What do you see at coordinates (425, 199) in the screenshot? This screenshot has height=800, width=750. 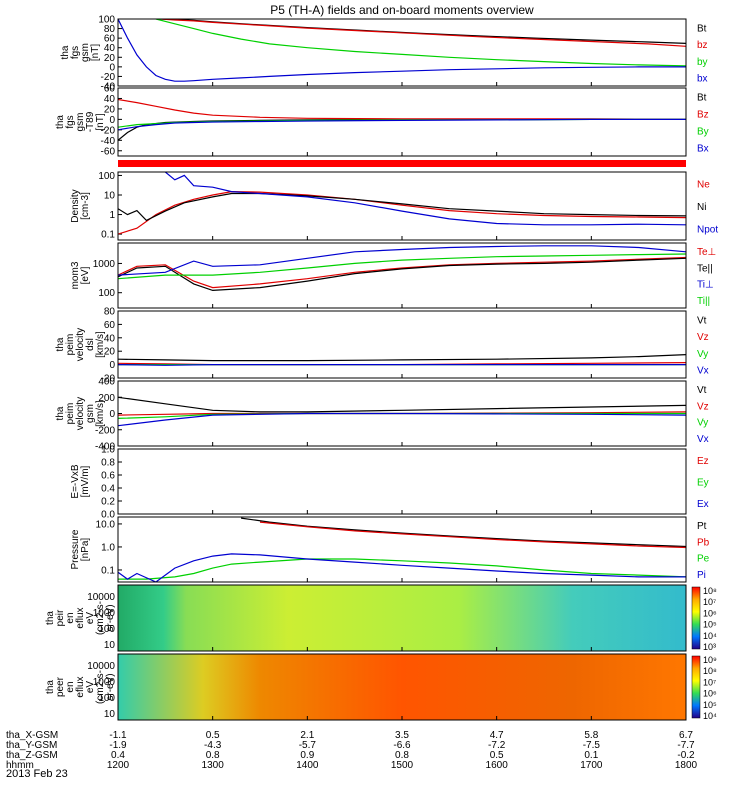 I see `series-line-Npot` at bounding box center [425, 199].